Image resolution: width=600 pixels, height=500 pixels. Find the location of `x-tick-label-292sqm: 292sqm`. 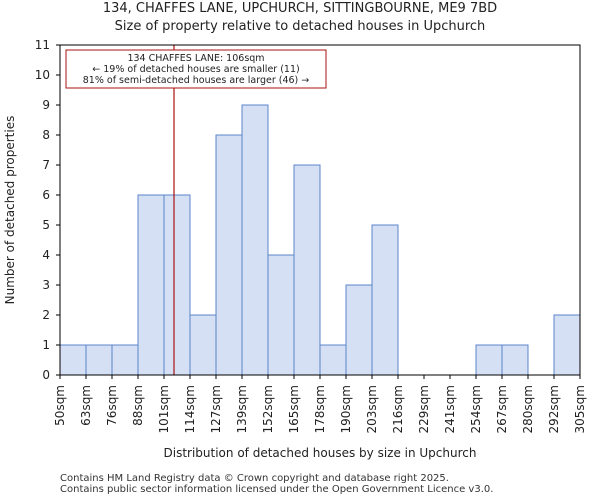

x-tick-label-292sqm: 292sqm is located at coordinates (554, 409).